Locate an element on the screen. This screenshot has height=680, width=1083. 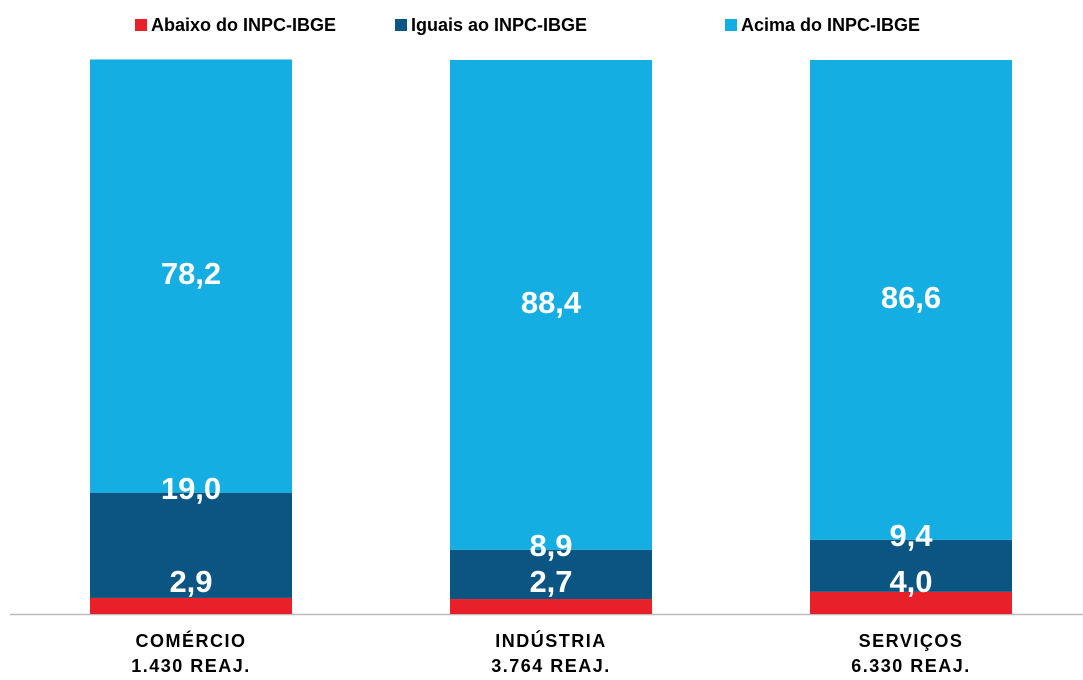
data-label: 2,7 is located at coordinates (550, 581).